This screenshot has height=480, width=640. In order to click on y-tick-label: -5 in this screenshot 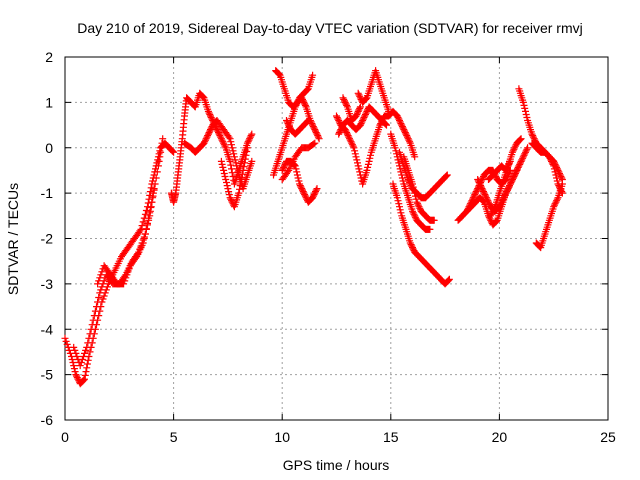, I will do `click(47, 375)`.